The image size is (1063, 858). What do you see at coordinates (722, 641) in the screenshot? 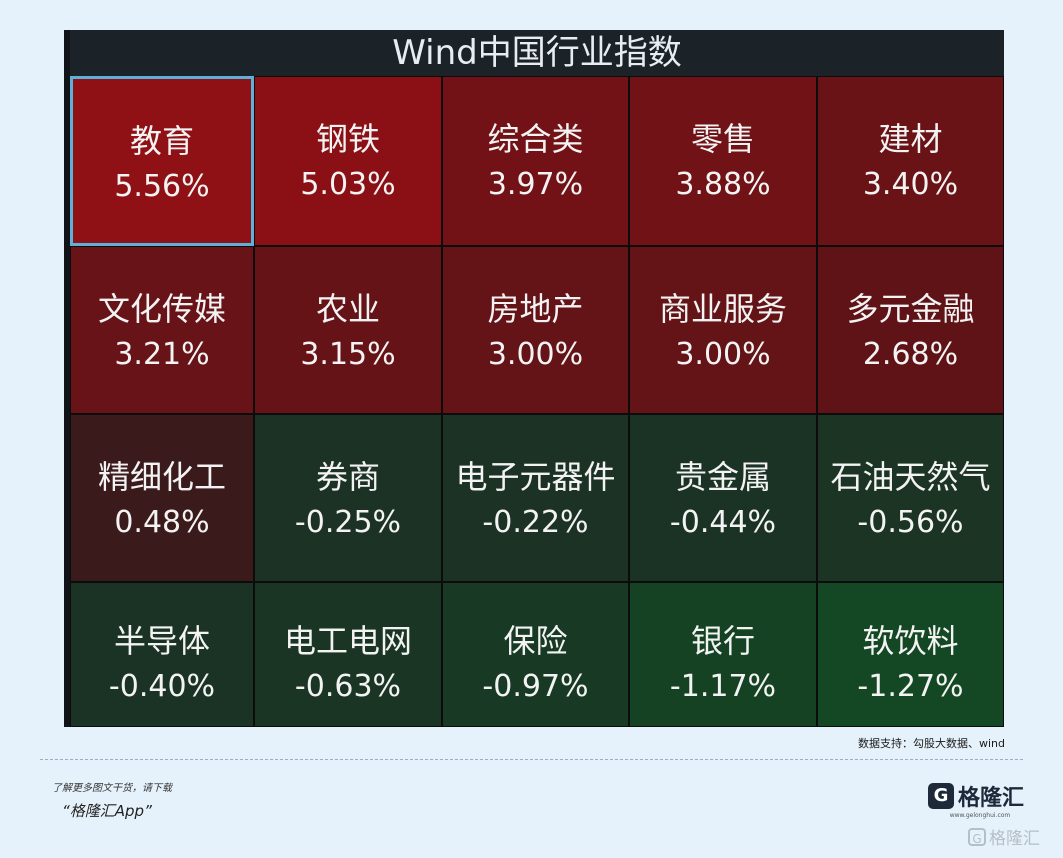
I see `tile-label: 银行` at bounding box center [722, 641].